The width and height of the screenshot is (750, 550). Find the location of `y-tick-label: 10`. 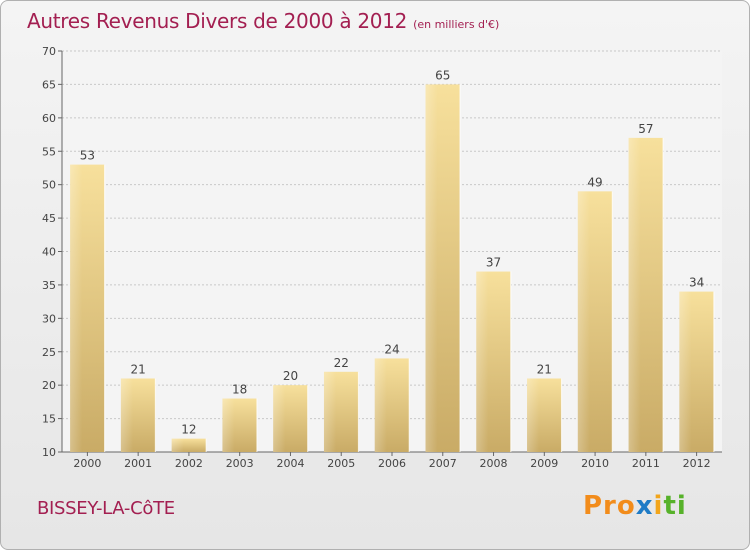

y-tick-label: 10 is located at coordinates (49, 452).